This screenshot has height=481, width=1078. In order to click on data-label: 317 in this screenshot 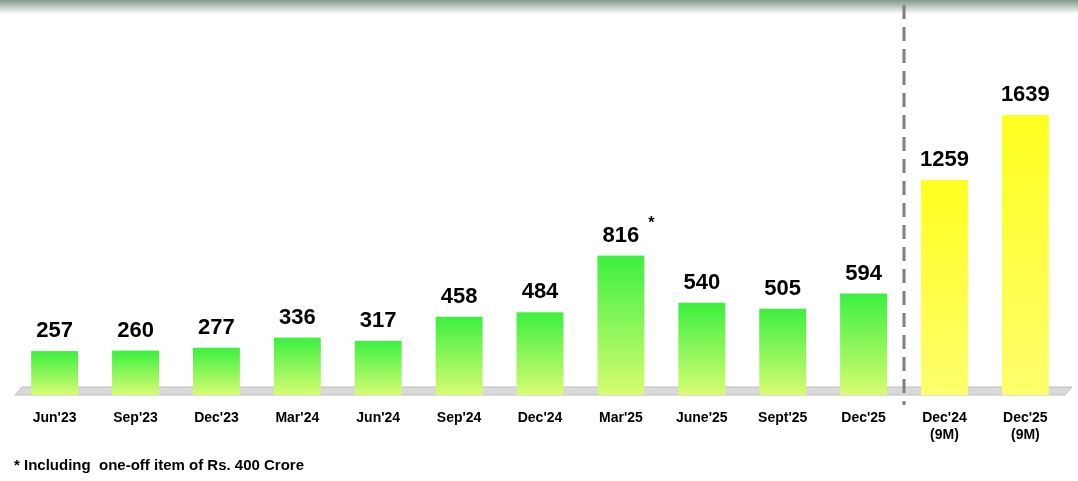, I will do `click(378, 319)`.